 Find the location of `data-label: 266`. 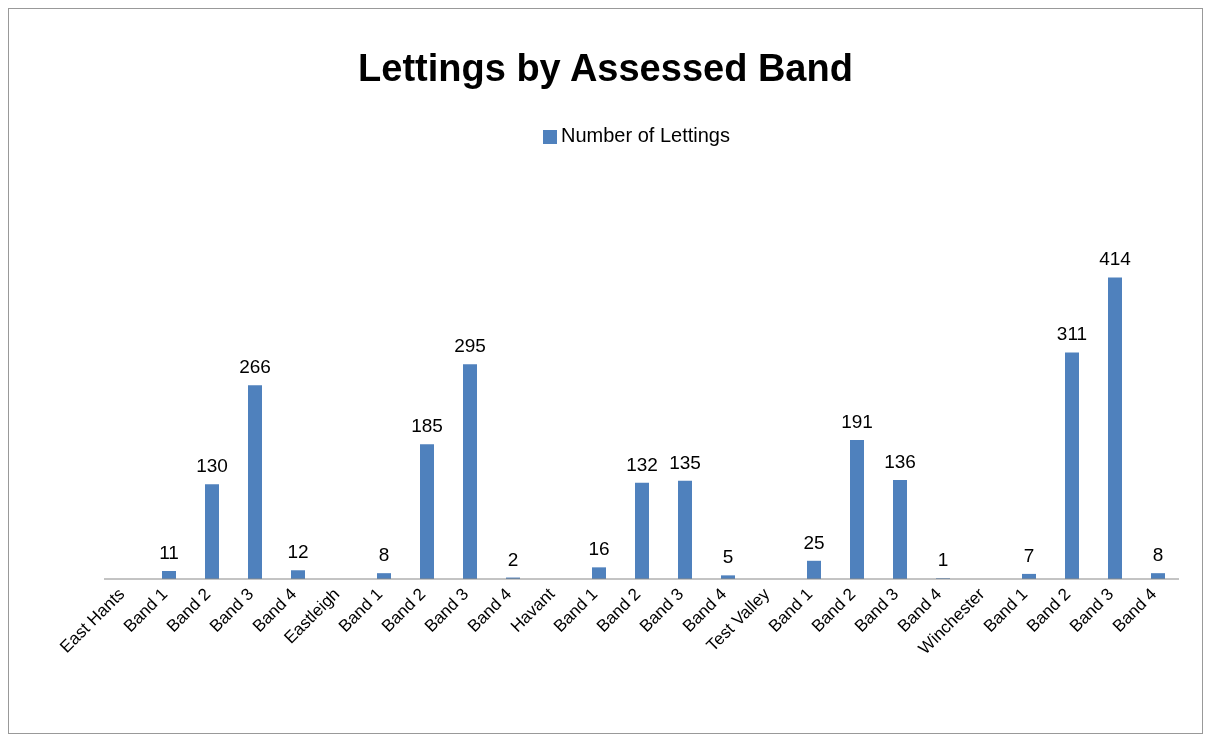

data-label: 266 is located at coordinates (255, 367).